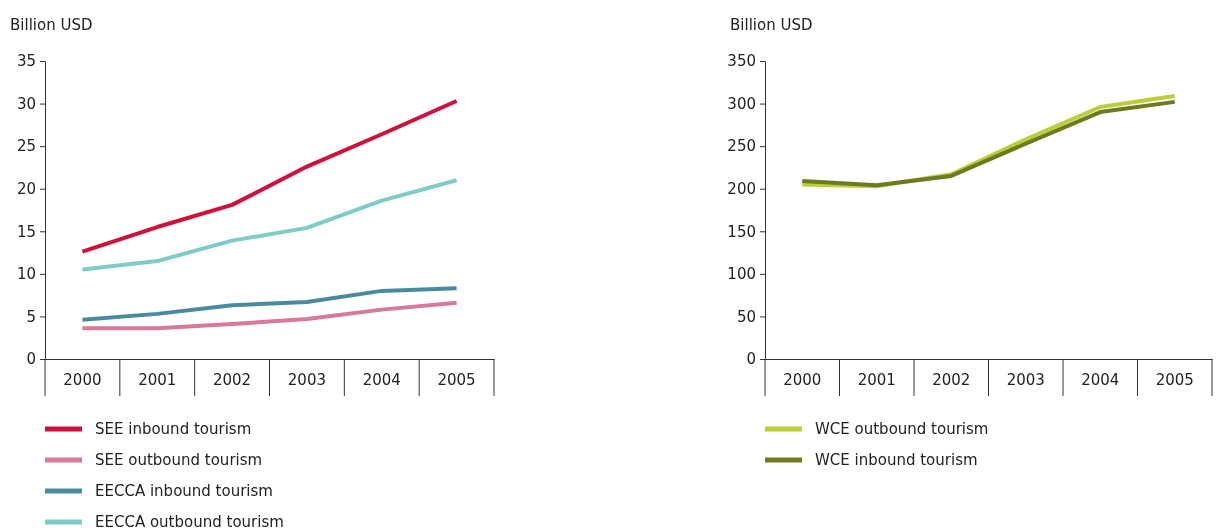  I want to click on y-tick-label: 30, so click(26, 103).